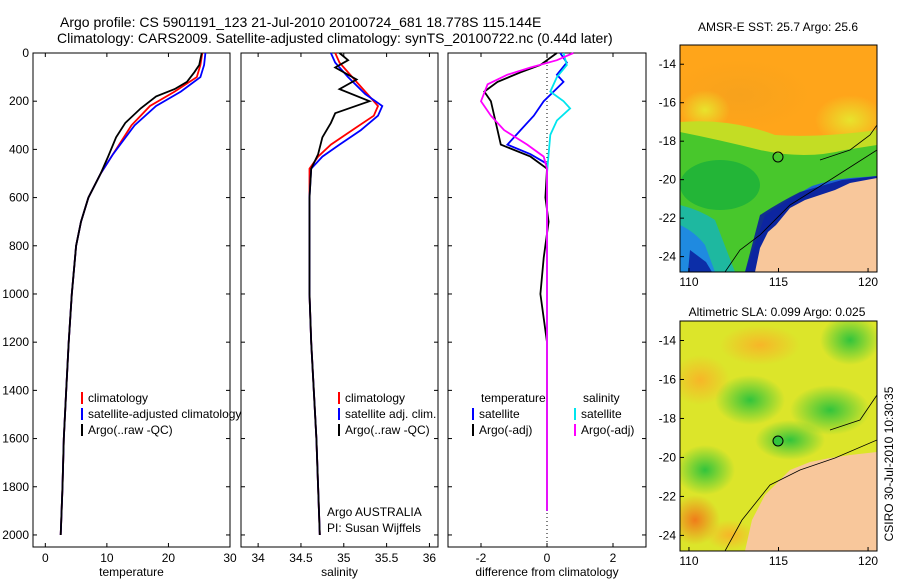  I want to click on legend-label: satellite adj. clim., so click(390, 414).